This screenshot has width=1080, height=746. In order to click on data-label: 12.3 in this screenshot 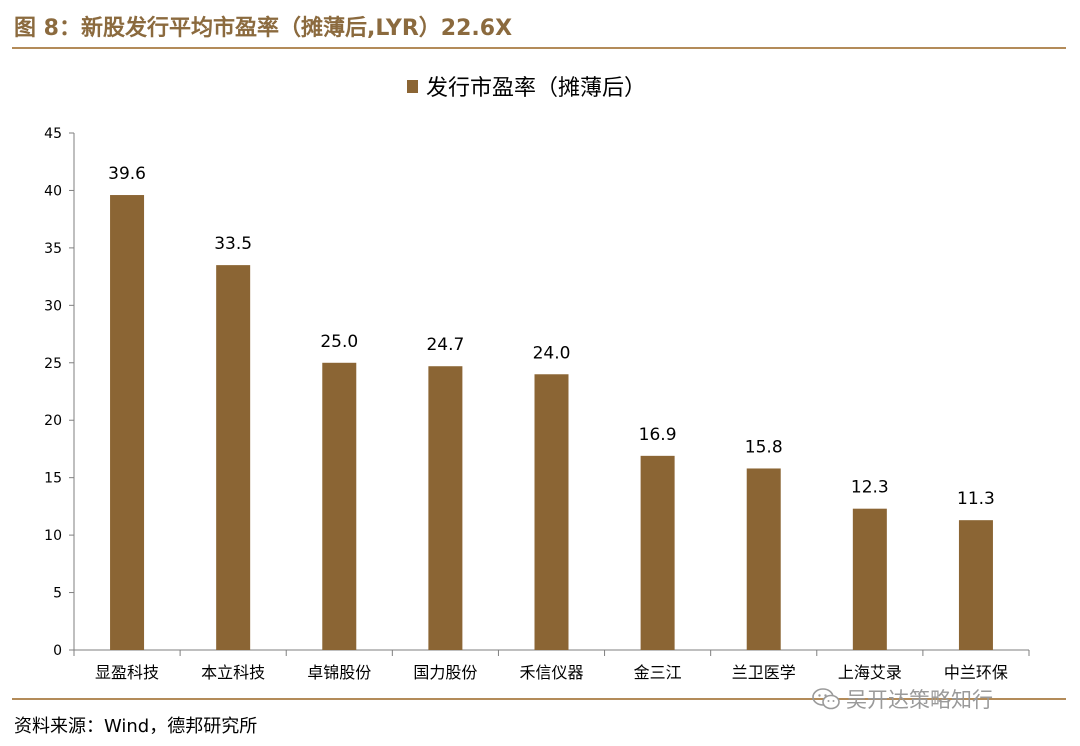, I will do `click(870, 488)`.